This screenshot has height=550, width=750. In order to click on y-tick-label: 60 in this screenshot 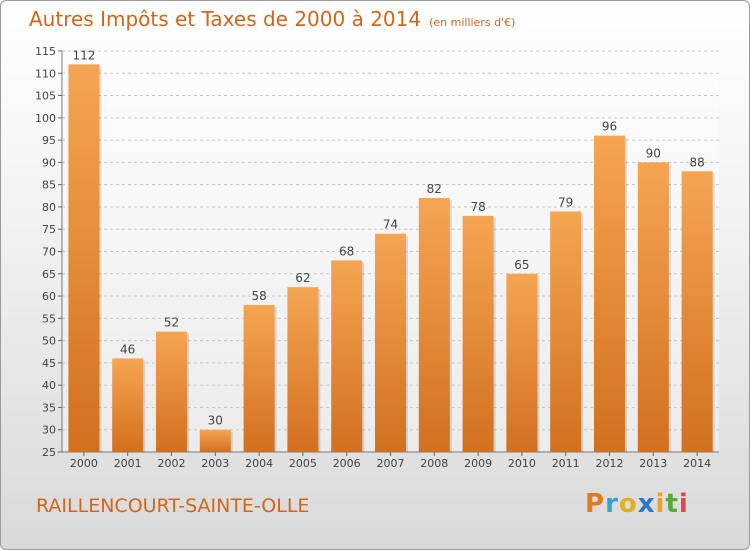, I will do `click(49, 296)`.